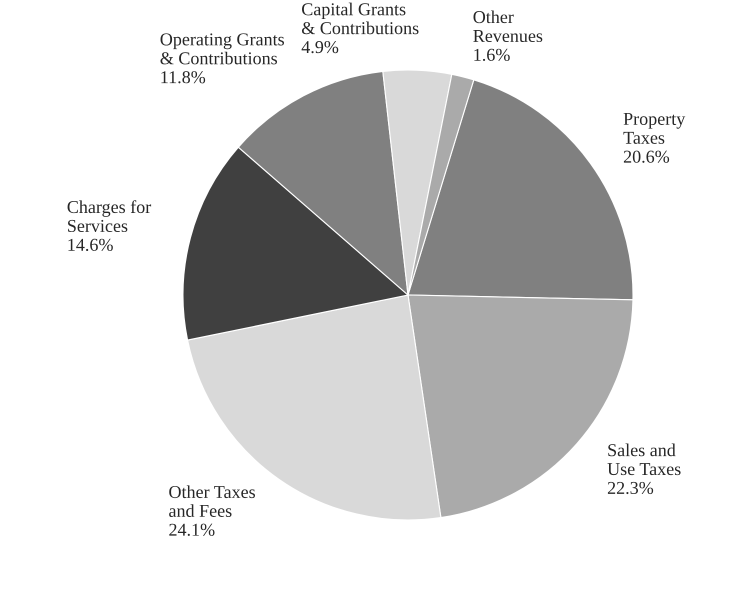  Describe the element at coordinates (192, 530) in the screenshot. I see `data-label: 24.1%` at that location.